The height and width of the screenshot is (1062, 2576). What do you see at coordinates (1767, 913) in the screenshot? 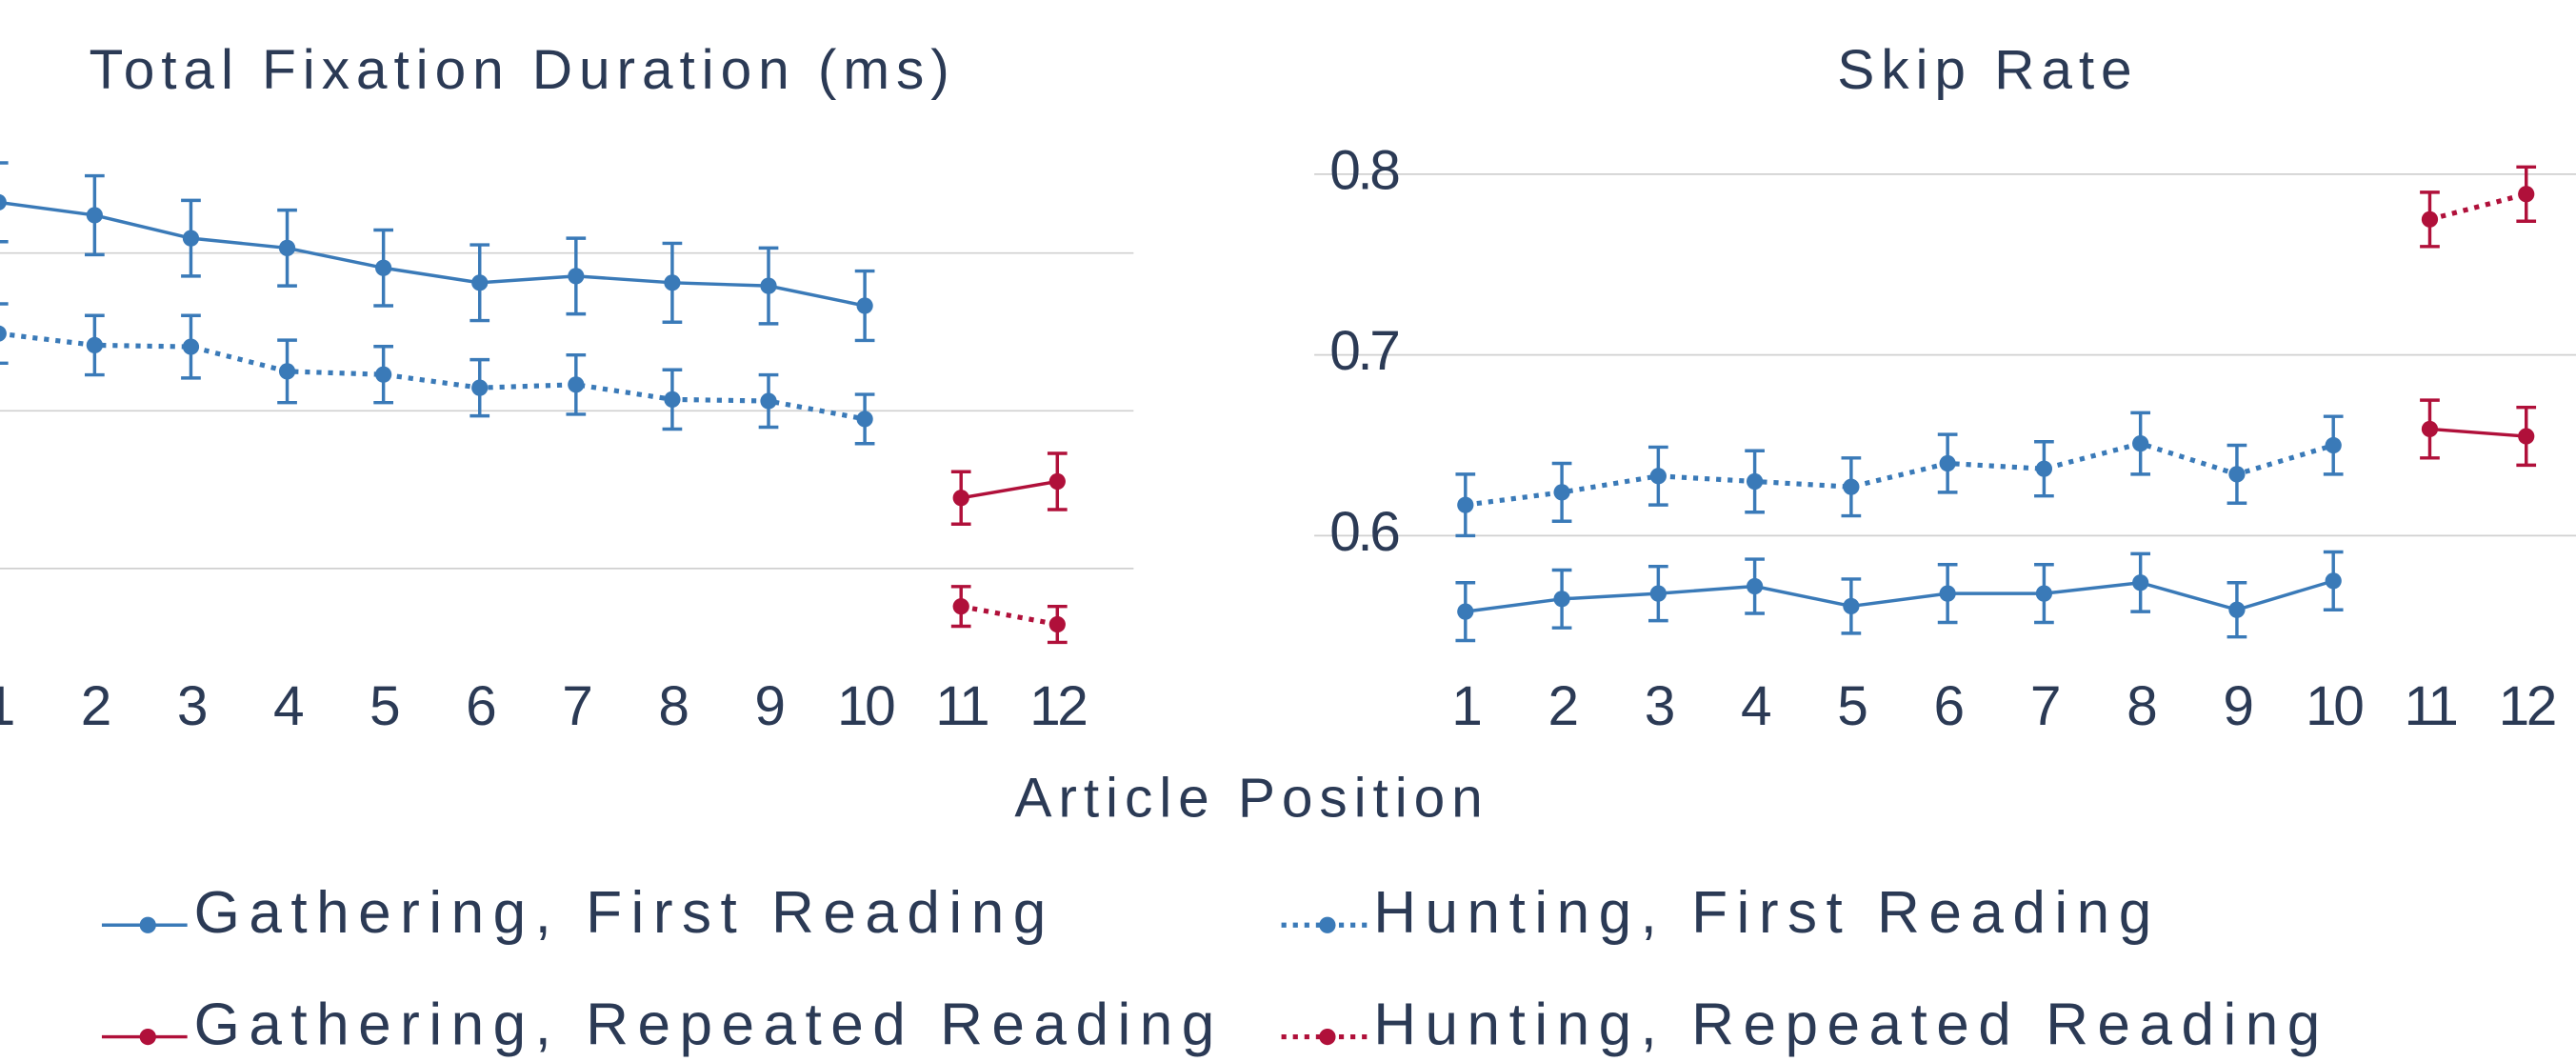
I see `legend-label: Hunting, First Reading` at bounding box center [1767, 913].